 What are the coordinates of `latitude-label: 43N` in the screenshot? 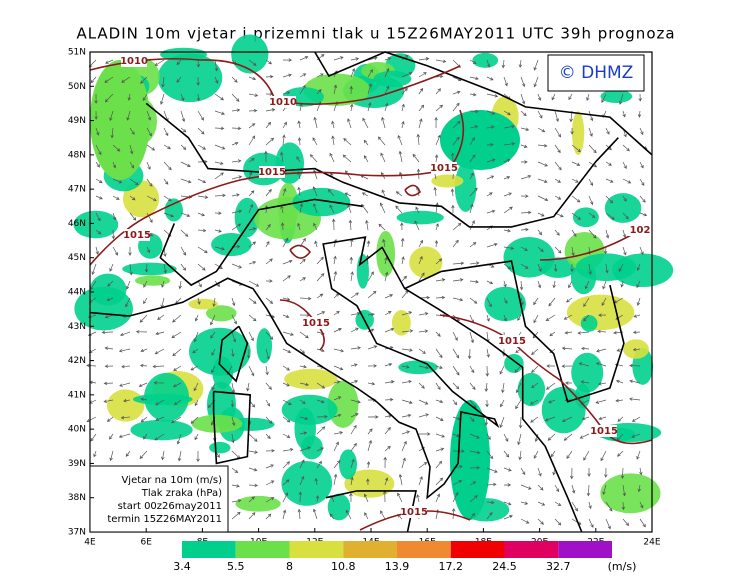 It's located at (77, 327).